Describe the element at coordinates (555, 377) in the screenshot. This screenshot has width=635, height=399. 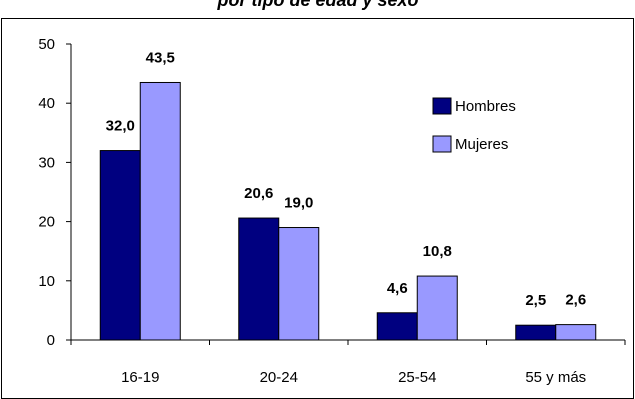
I see `x-tick-label: 55 y más` at that location.